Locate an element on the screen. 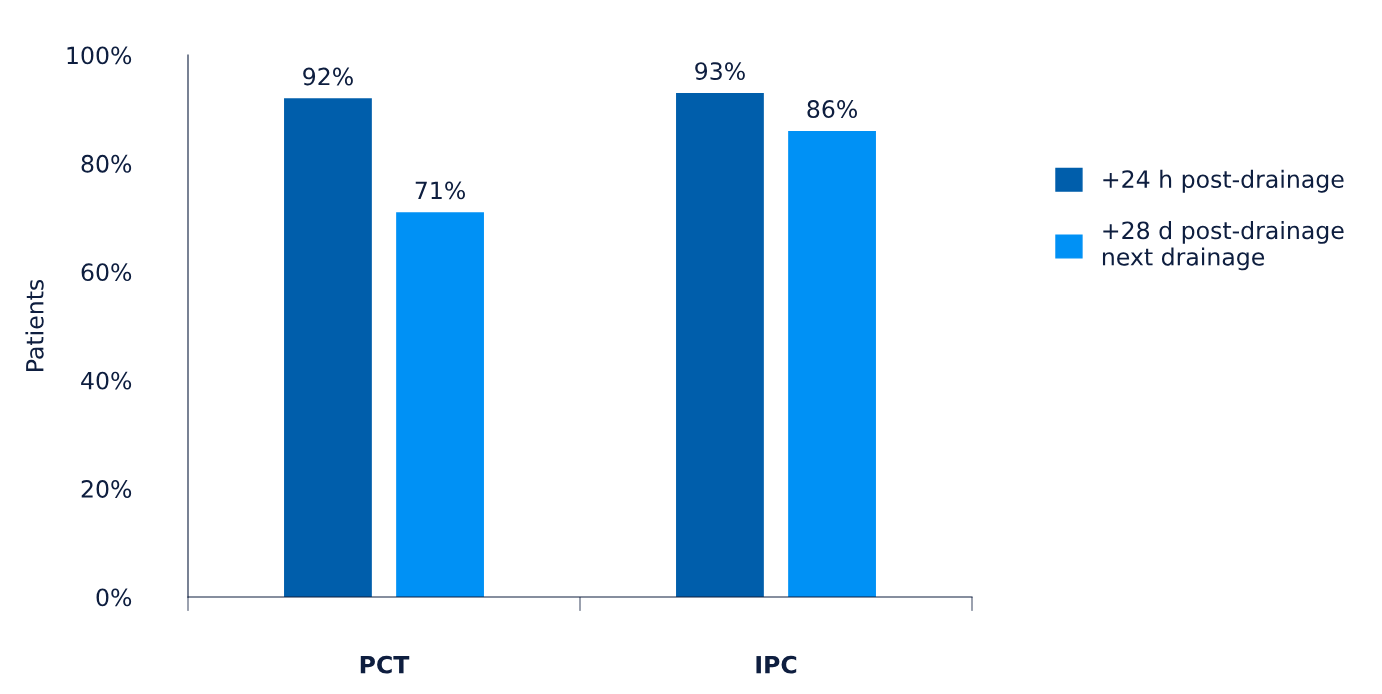 Image resolution: width=1382 pixels, height=694 pixels. y-tick-label: 20% is located at coordinates (106, 489).